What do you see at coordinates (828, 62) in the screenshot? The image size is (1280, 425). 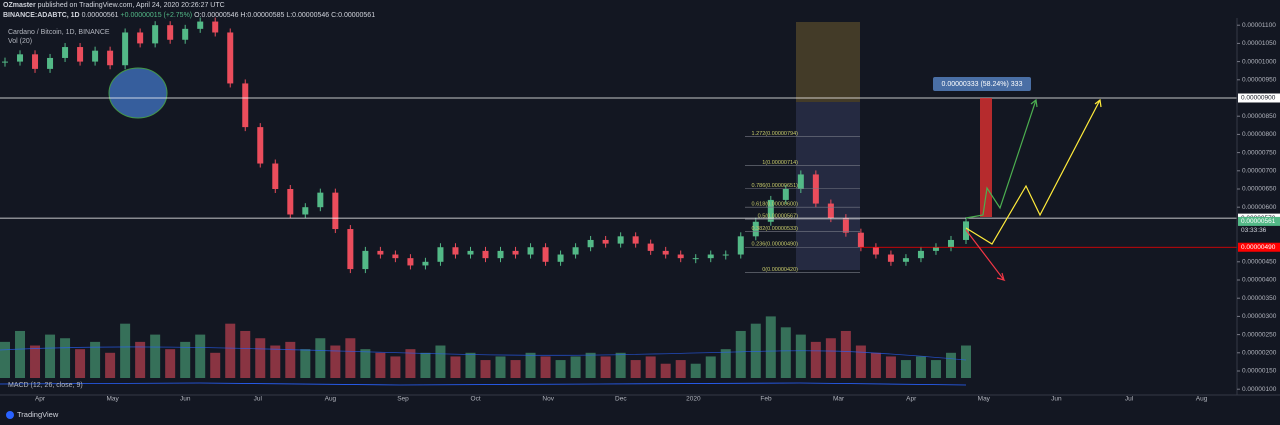 I see `range-box` at bounding box center [828, 62].